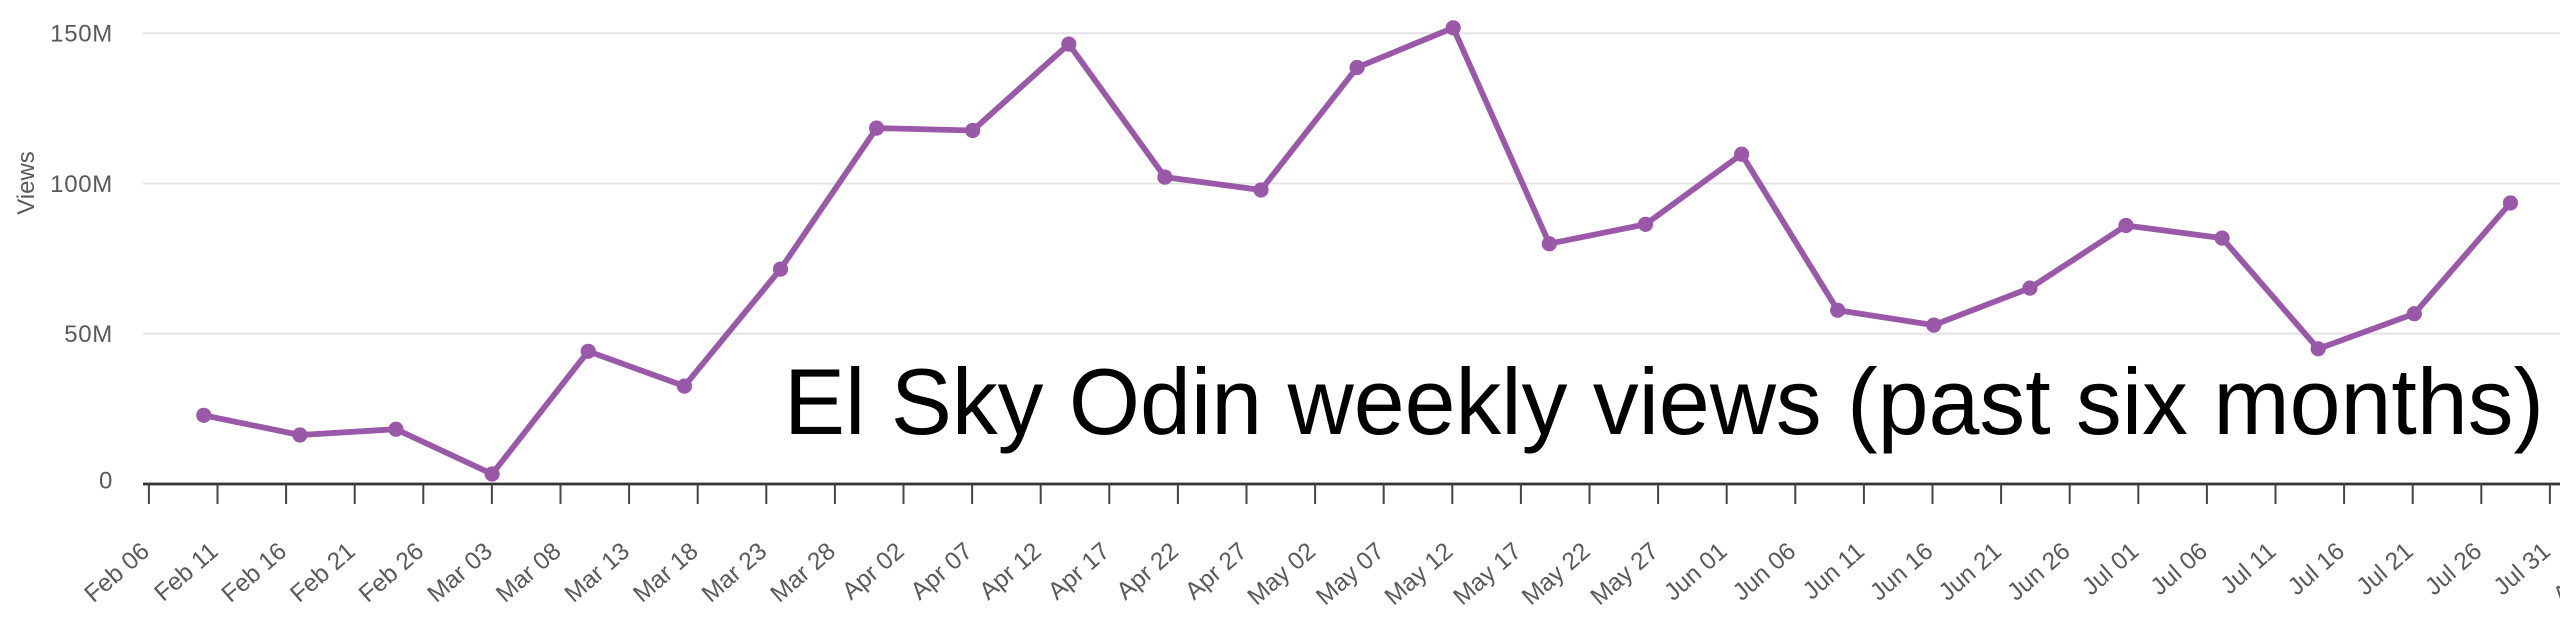 The height and width of the screenshot is (617, 2560). Describe the element at coordinates (1764, 572) in the screenshot. I see `svg-text: Jun 06` at that location.